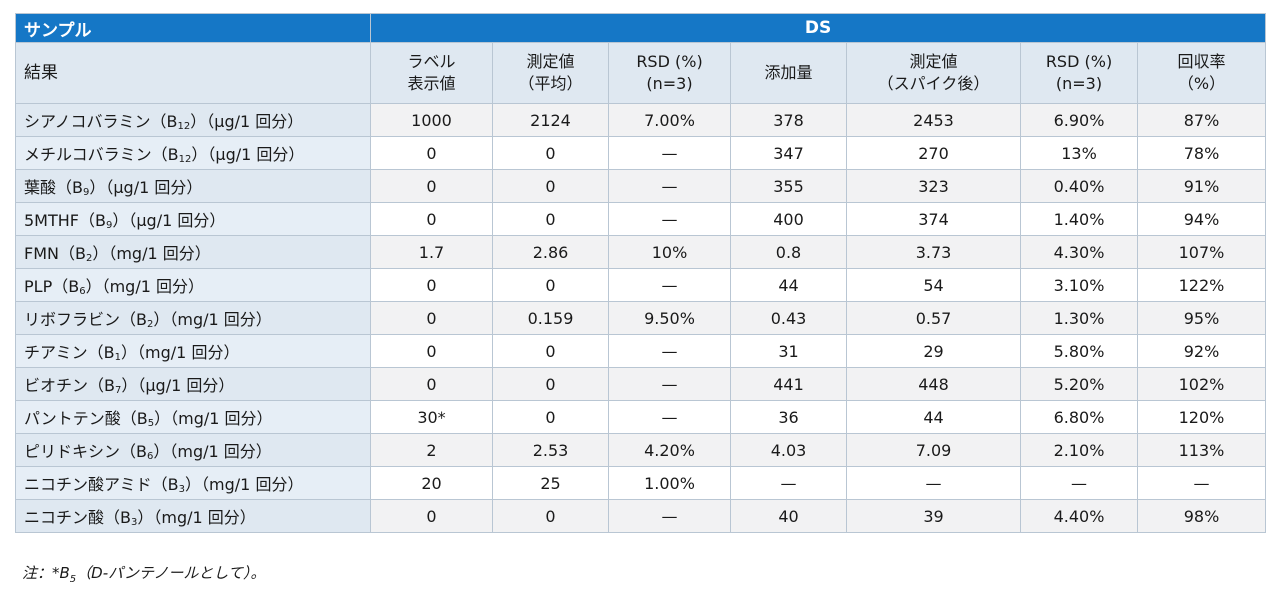 This screenshot has height=604, width=1280. What do you see at coordinates (933, 516) in the screenshot?
I see `table-cell: 39` at bounding box center [933, 516].